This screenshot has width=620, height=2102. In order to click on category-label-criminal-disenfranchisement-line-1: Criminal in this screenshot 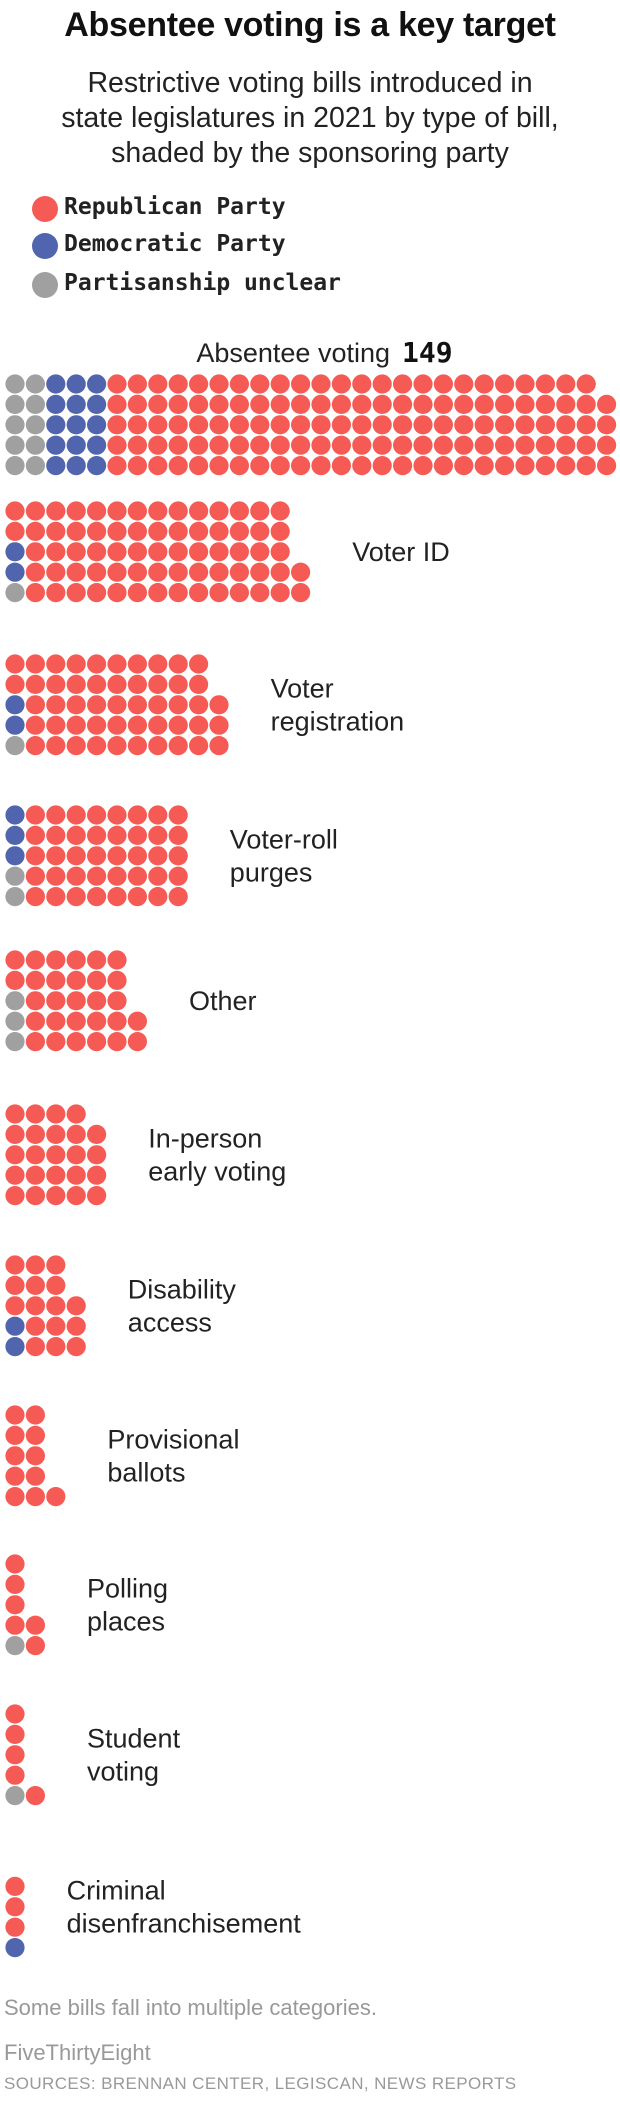, I will do `click(116, 1890)`.